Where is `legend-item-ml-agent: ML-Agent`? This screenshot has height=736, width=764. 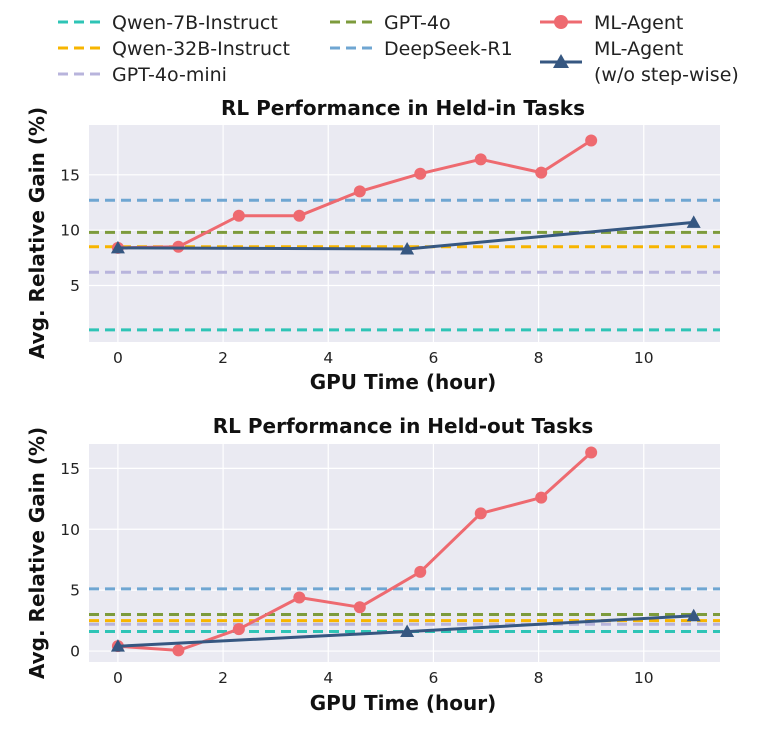
legend-item-ml-agent: ML-Agent is located at coordinates (611, 23).